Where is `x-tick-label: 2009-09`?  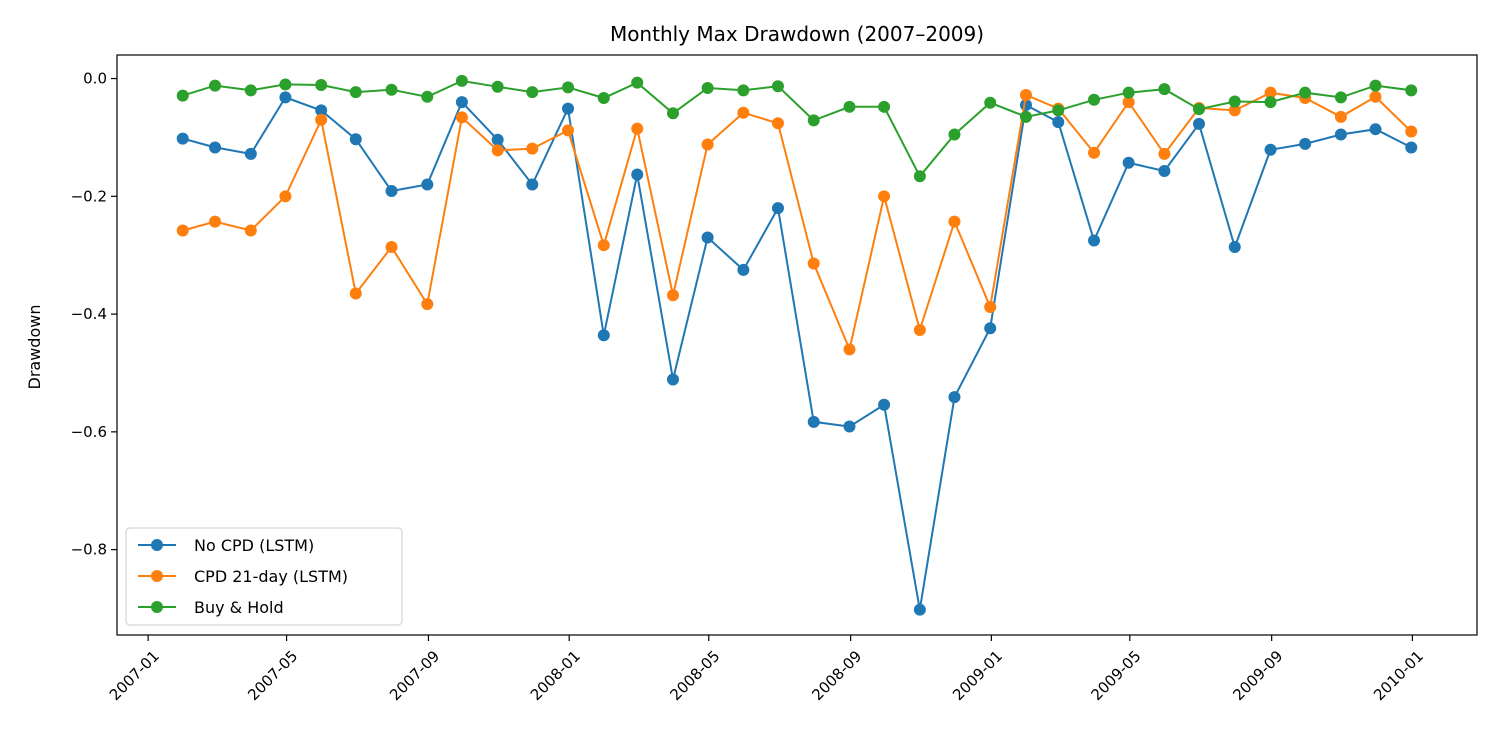
x-tick-label: 2009-09 is located at coordinates (1257, 675).